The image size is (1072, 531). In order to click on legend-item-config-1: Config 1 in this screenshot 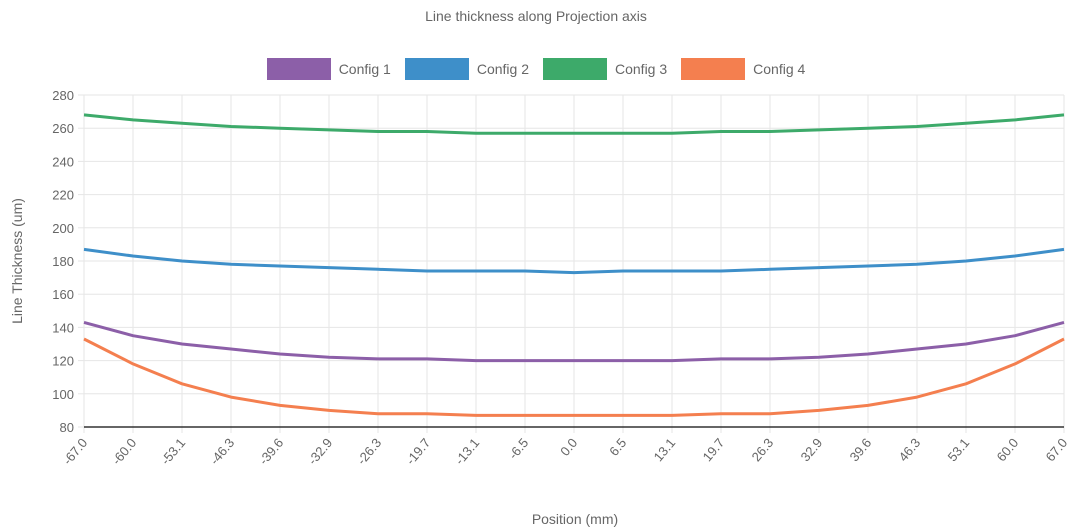, I will do `click(328, 69)`.